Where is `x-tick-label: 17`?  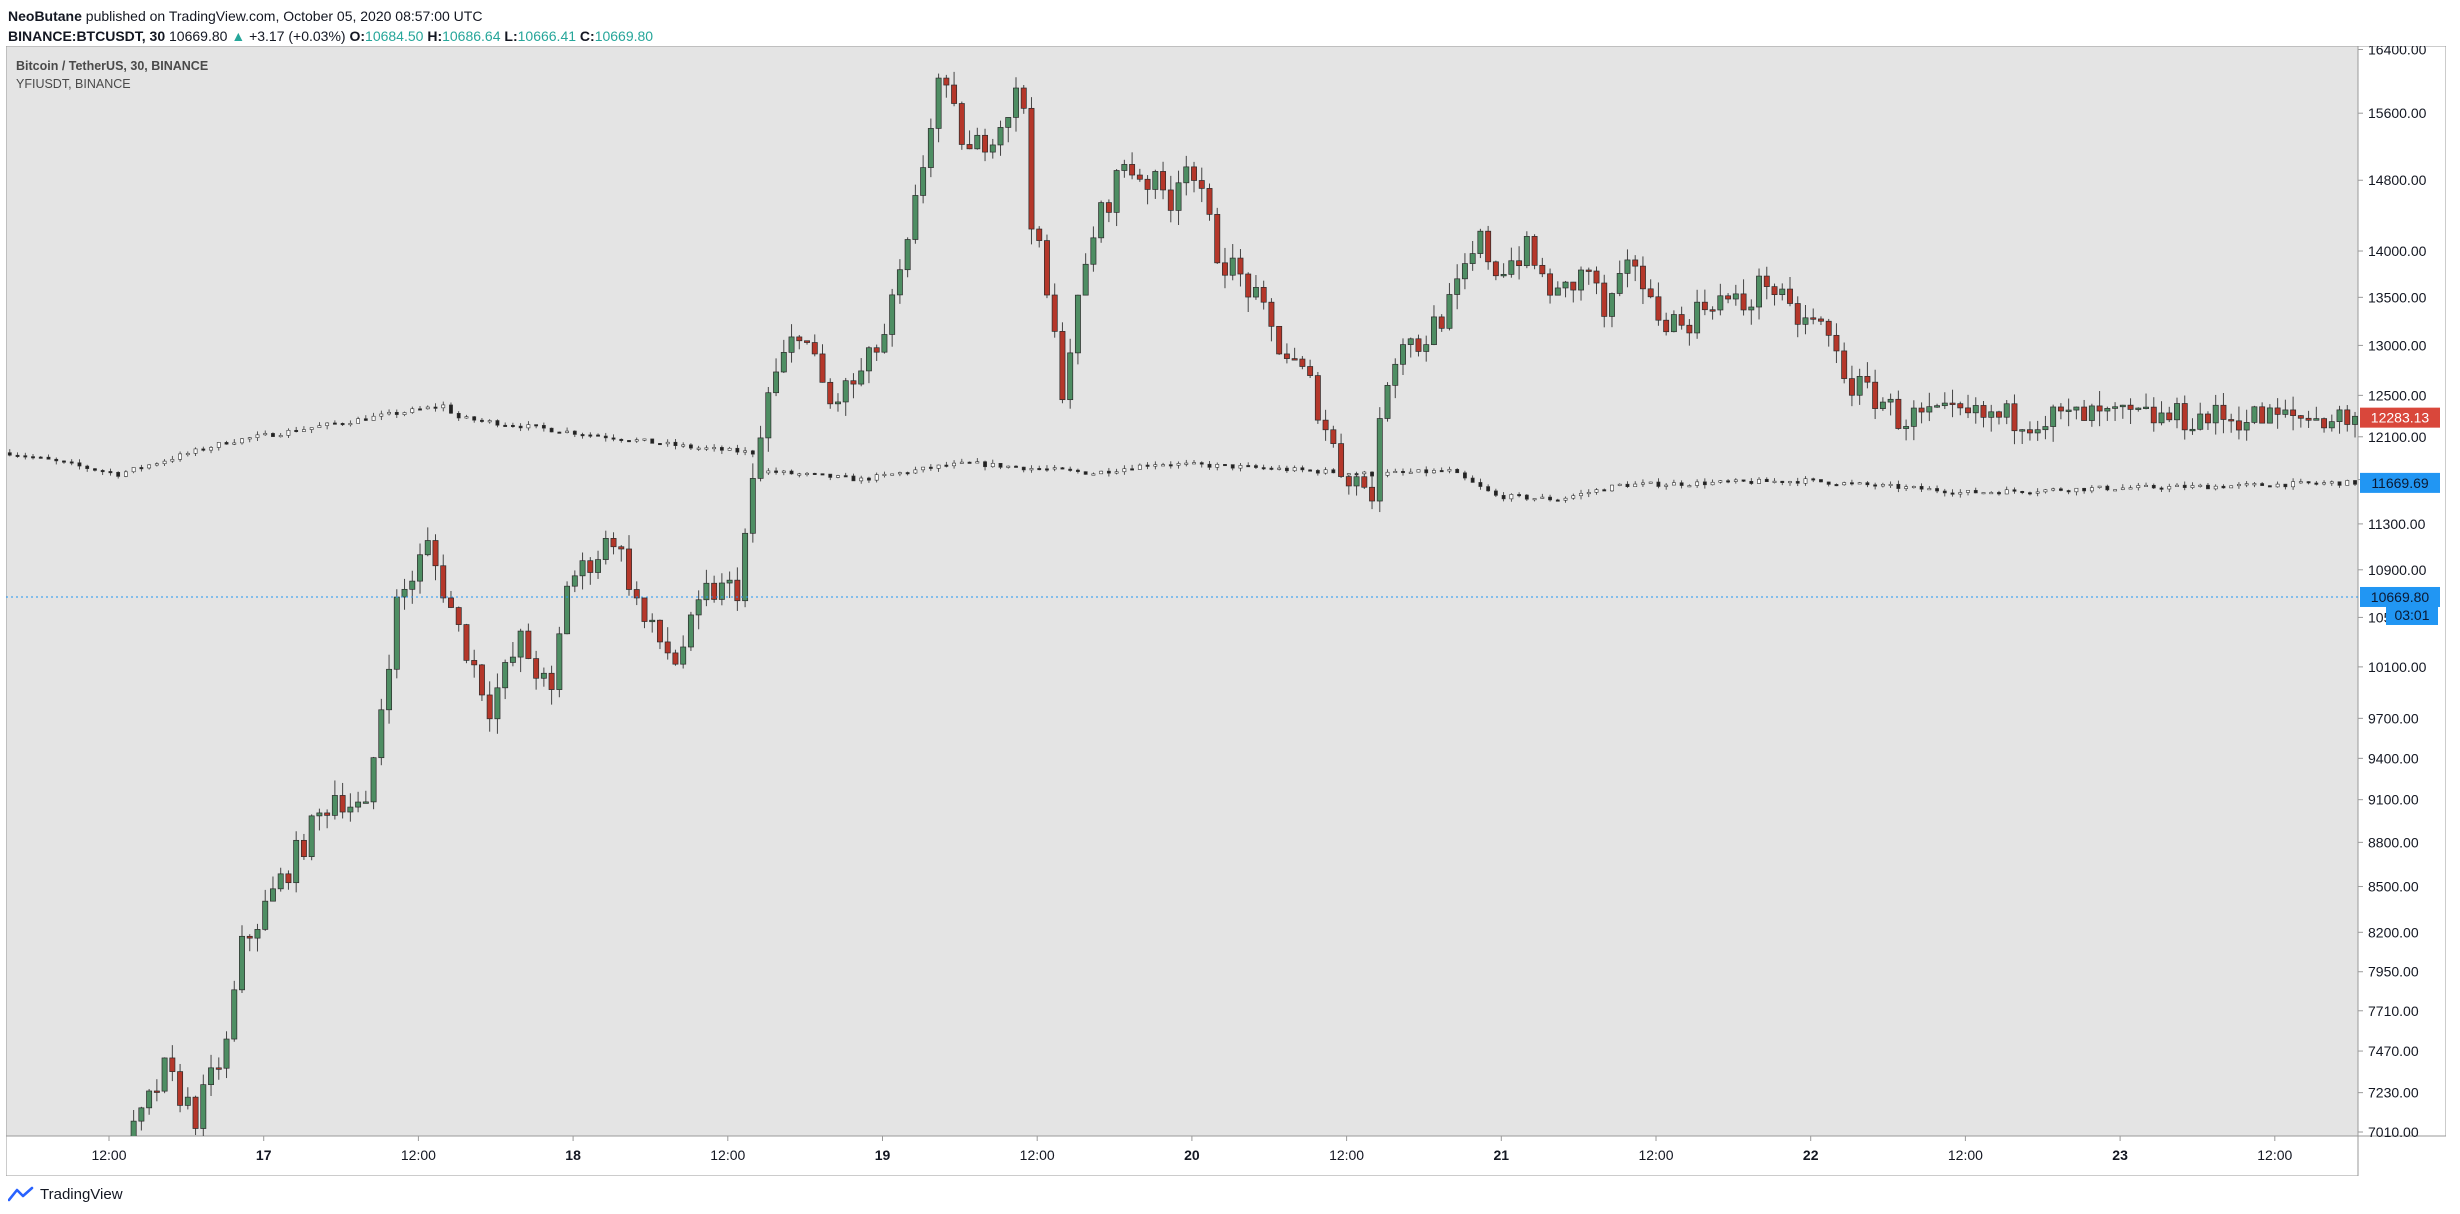
x-tick-label: 17 is located at coordinates (264, 1155).